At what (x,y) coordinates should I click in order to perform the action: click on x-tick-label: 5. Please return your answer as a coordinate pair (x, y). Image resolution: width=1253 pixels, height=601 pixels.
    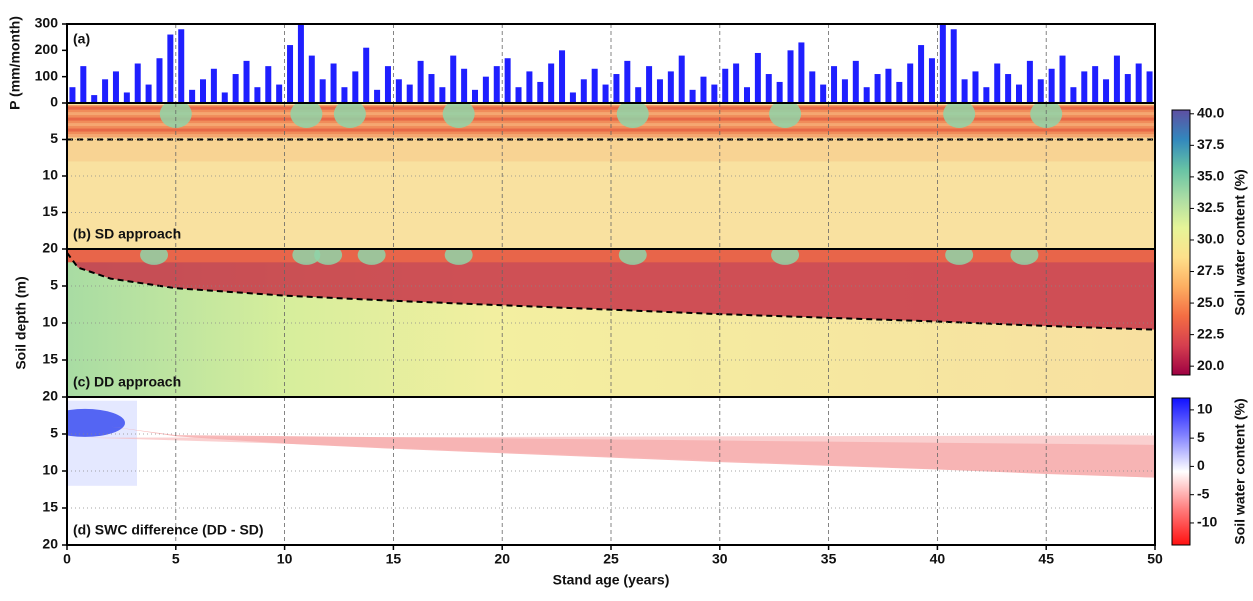
    Looking at the image, I should click on (176, 559).